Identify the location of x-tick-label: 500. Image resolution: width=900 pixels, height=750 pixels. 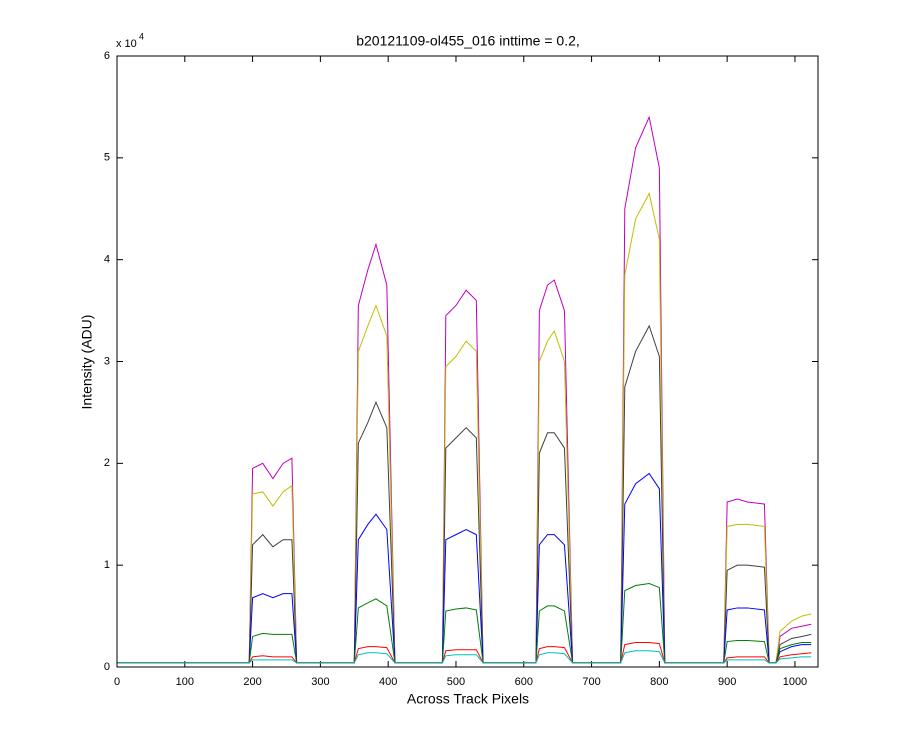
(456, 682).